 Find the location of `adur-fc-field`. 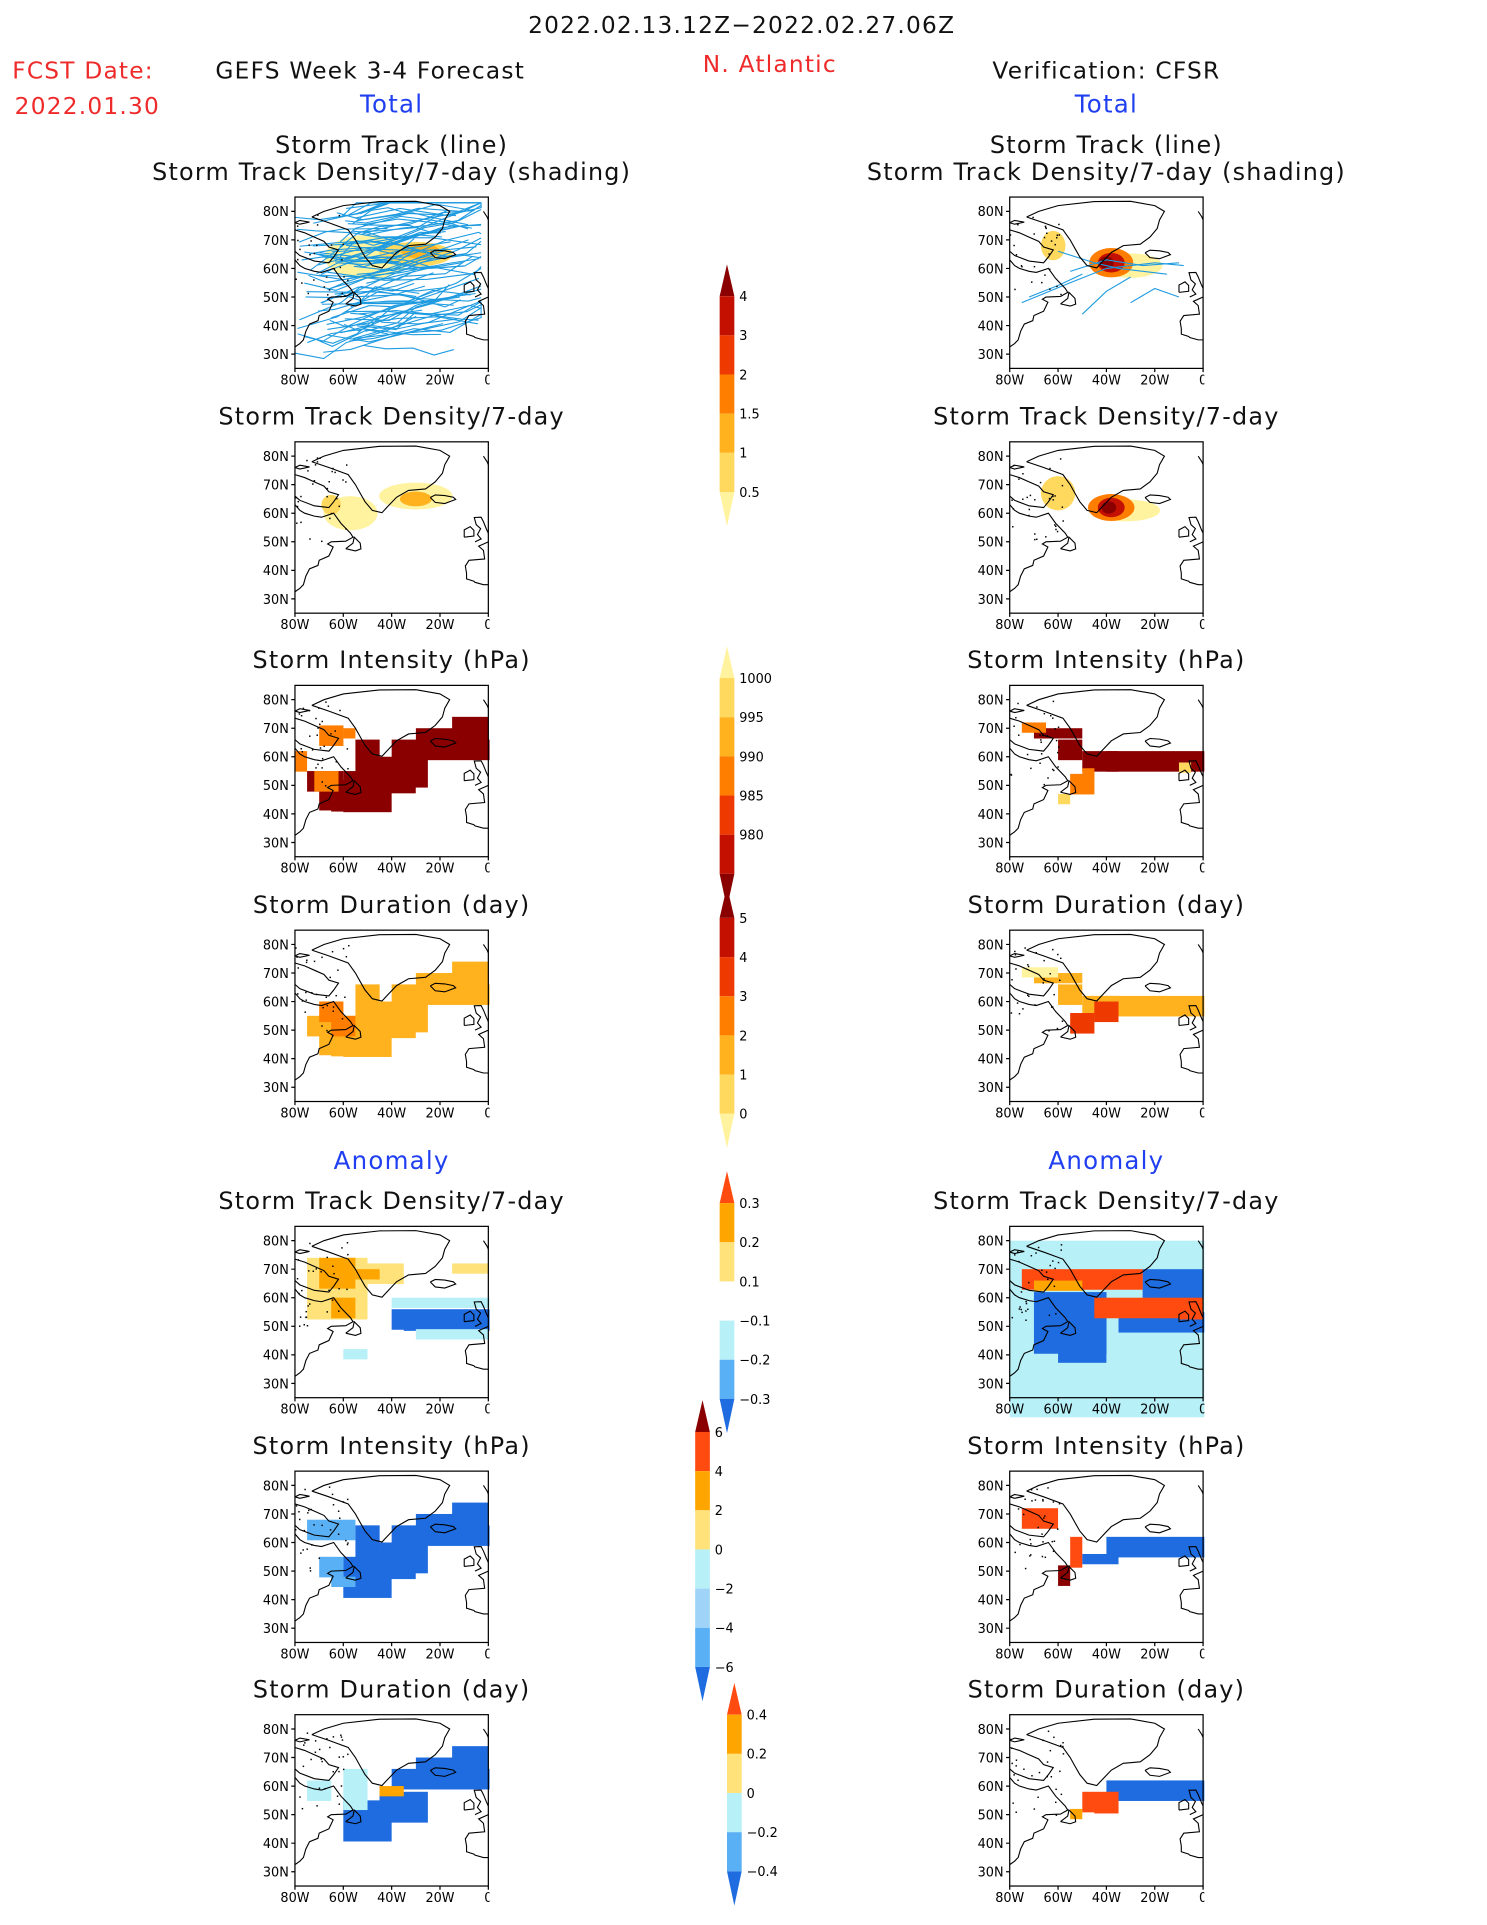

adur-fc-field is located at coordinates (404, 1794).